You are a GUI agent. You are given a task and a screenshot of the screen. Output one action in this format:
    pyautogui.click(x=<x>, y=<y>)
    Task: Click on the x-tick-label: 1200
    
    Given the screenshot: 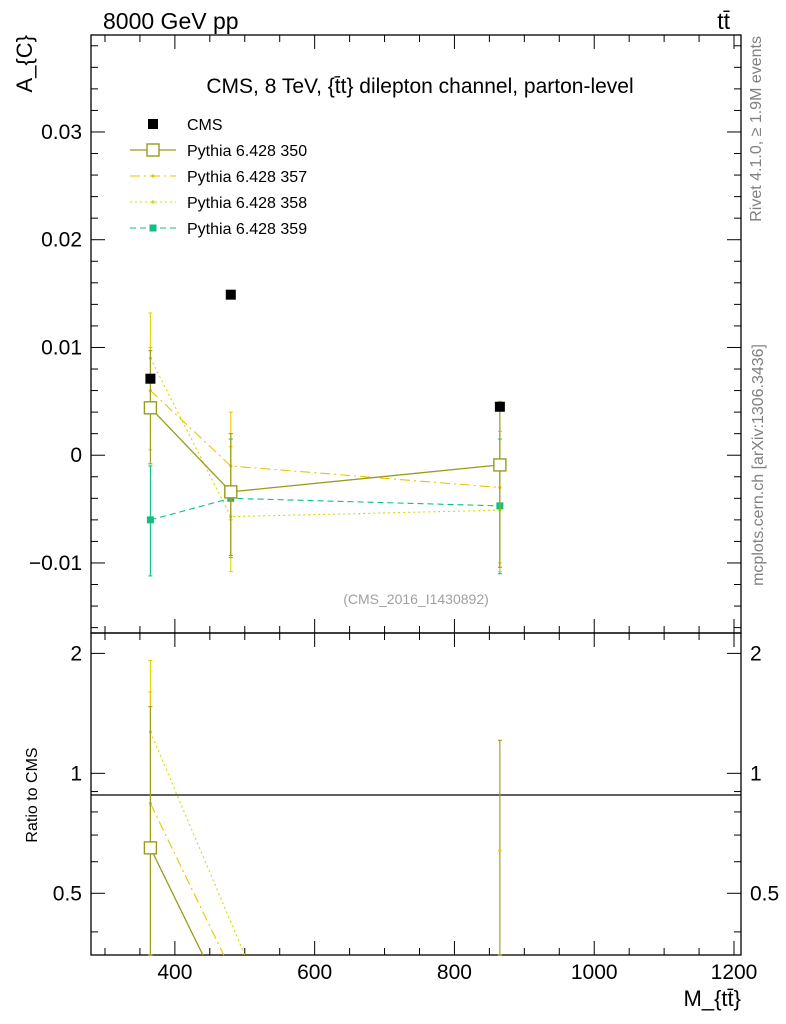 What is the action you would take?
    pyautogui.click(x=734, y=972)
    